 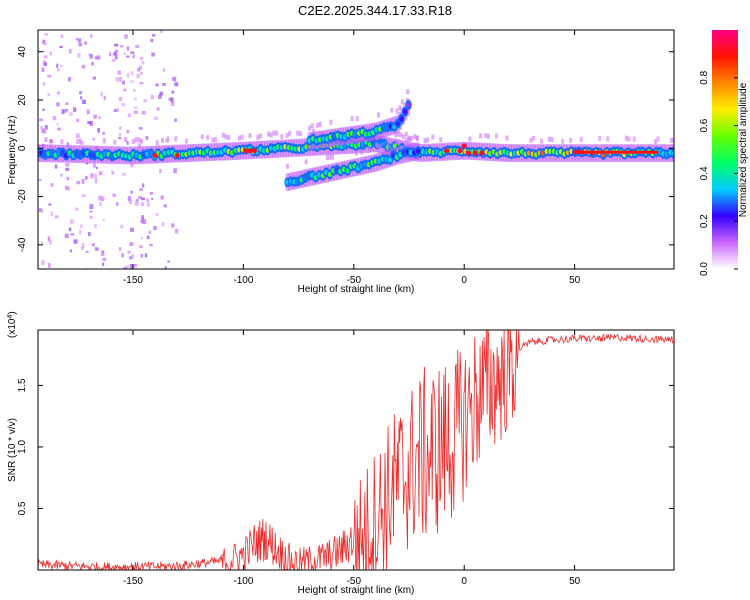 I want to click on y-tick-label: 0.5, so click(x=22, y=508).